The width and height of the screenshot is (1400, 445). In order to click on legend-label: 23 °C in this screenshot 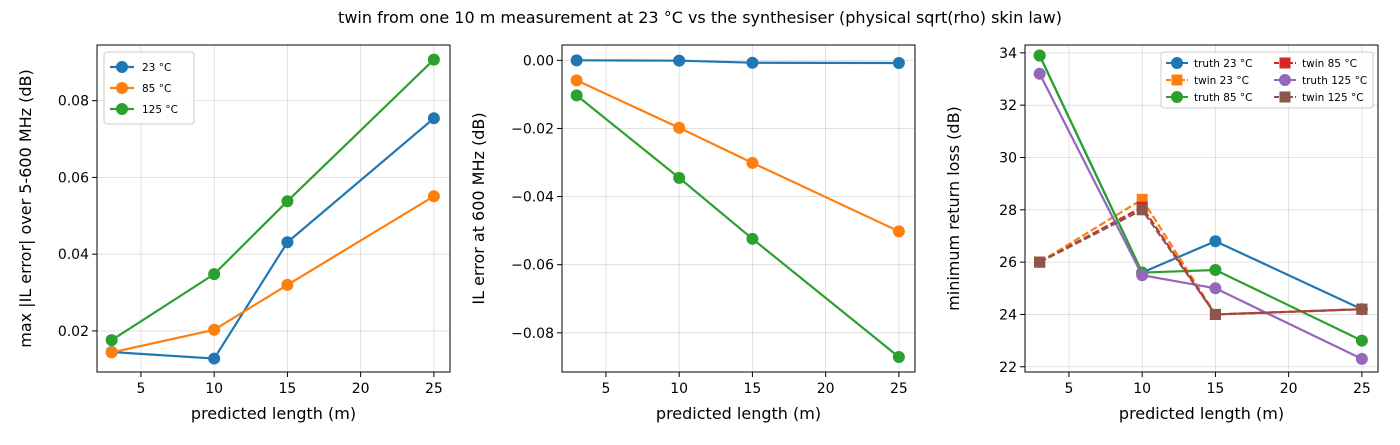, I will do `click(156, 68)`.